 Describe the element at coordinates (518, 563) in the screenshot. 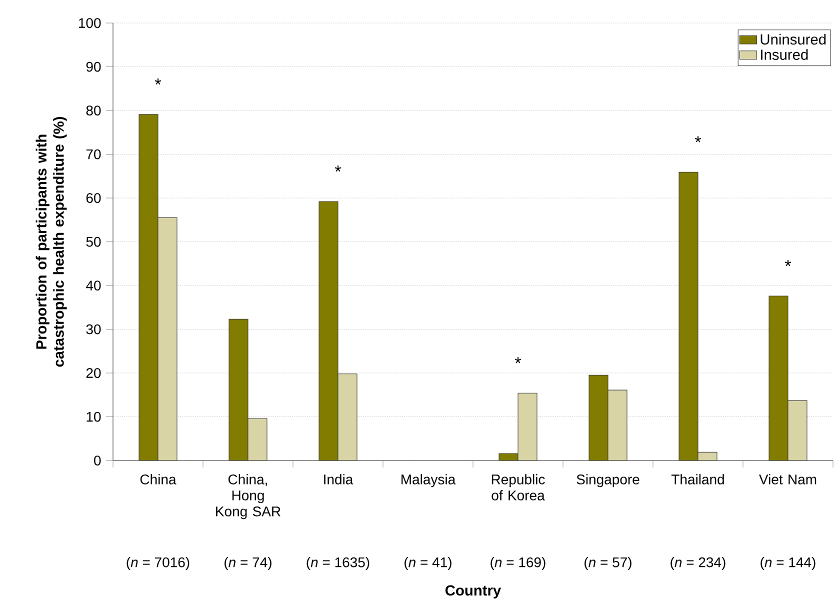

I see `text: (n = 169)` at that location.